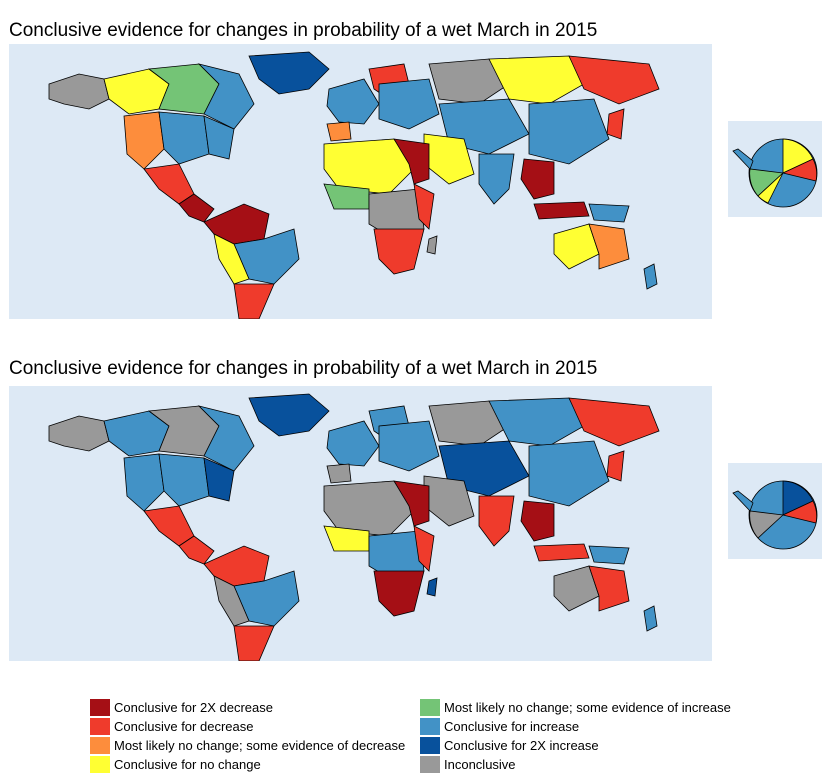 Image resolution: width=830 pixels, height=773 pixels. What do you see at coordinates (79, 433) in the screenshot?
I see `region-alaska-b` at bounding box center [79, 433].